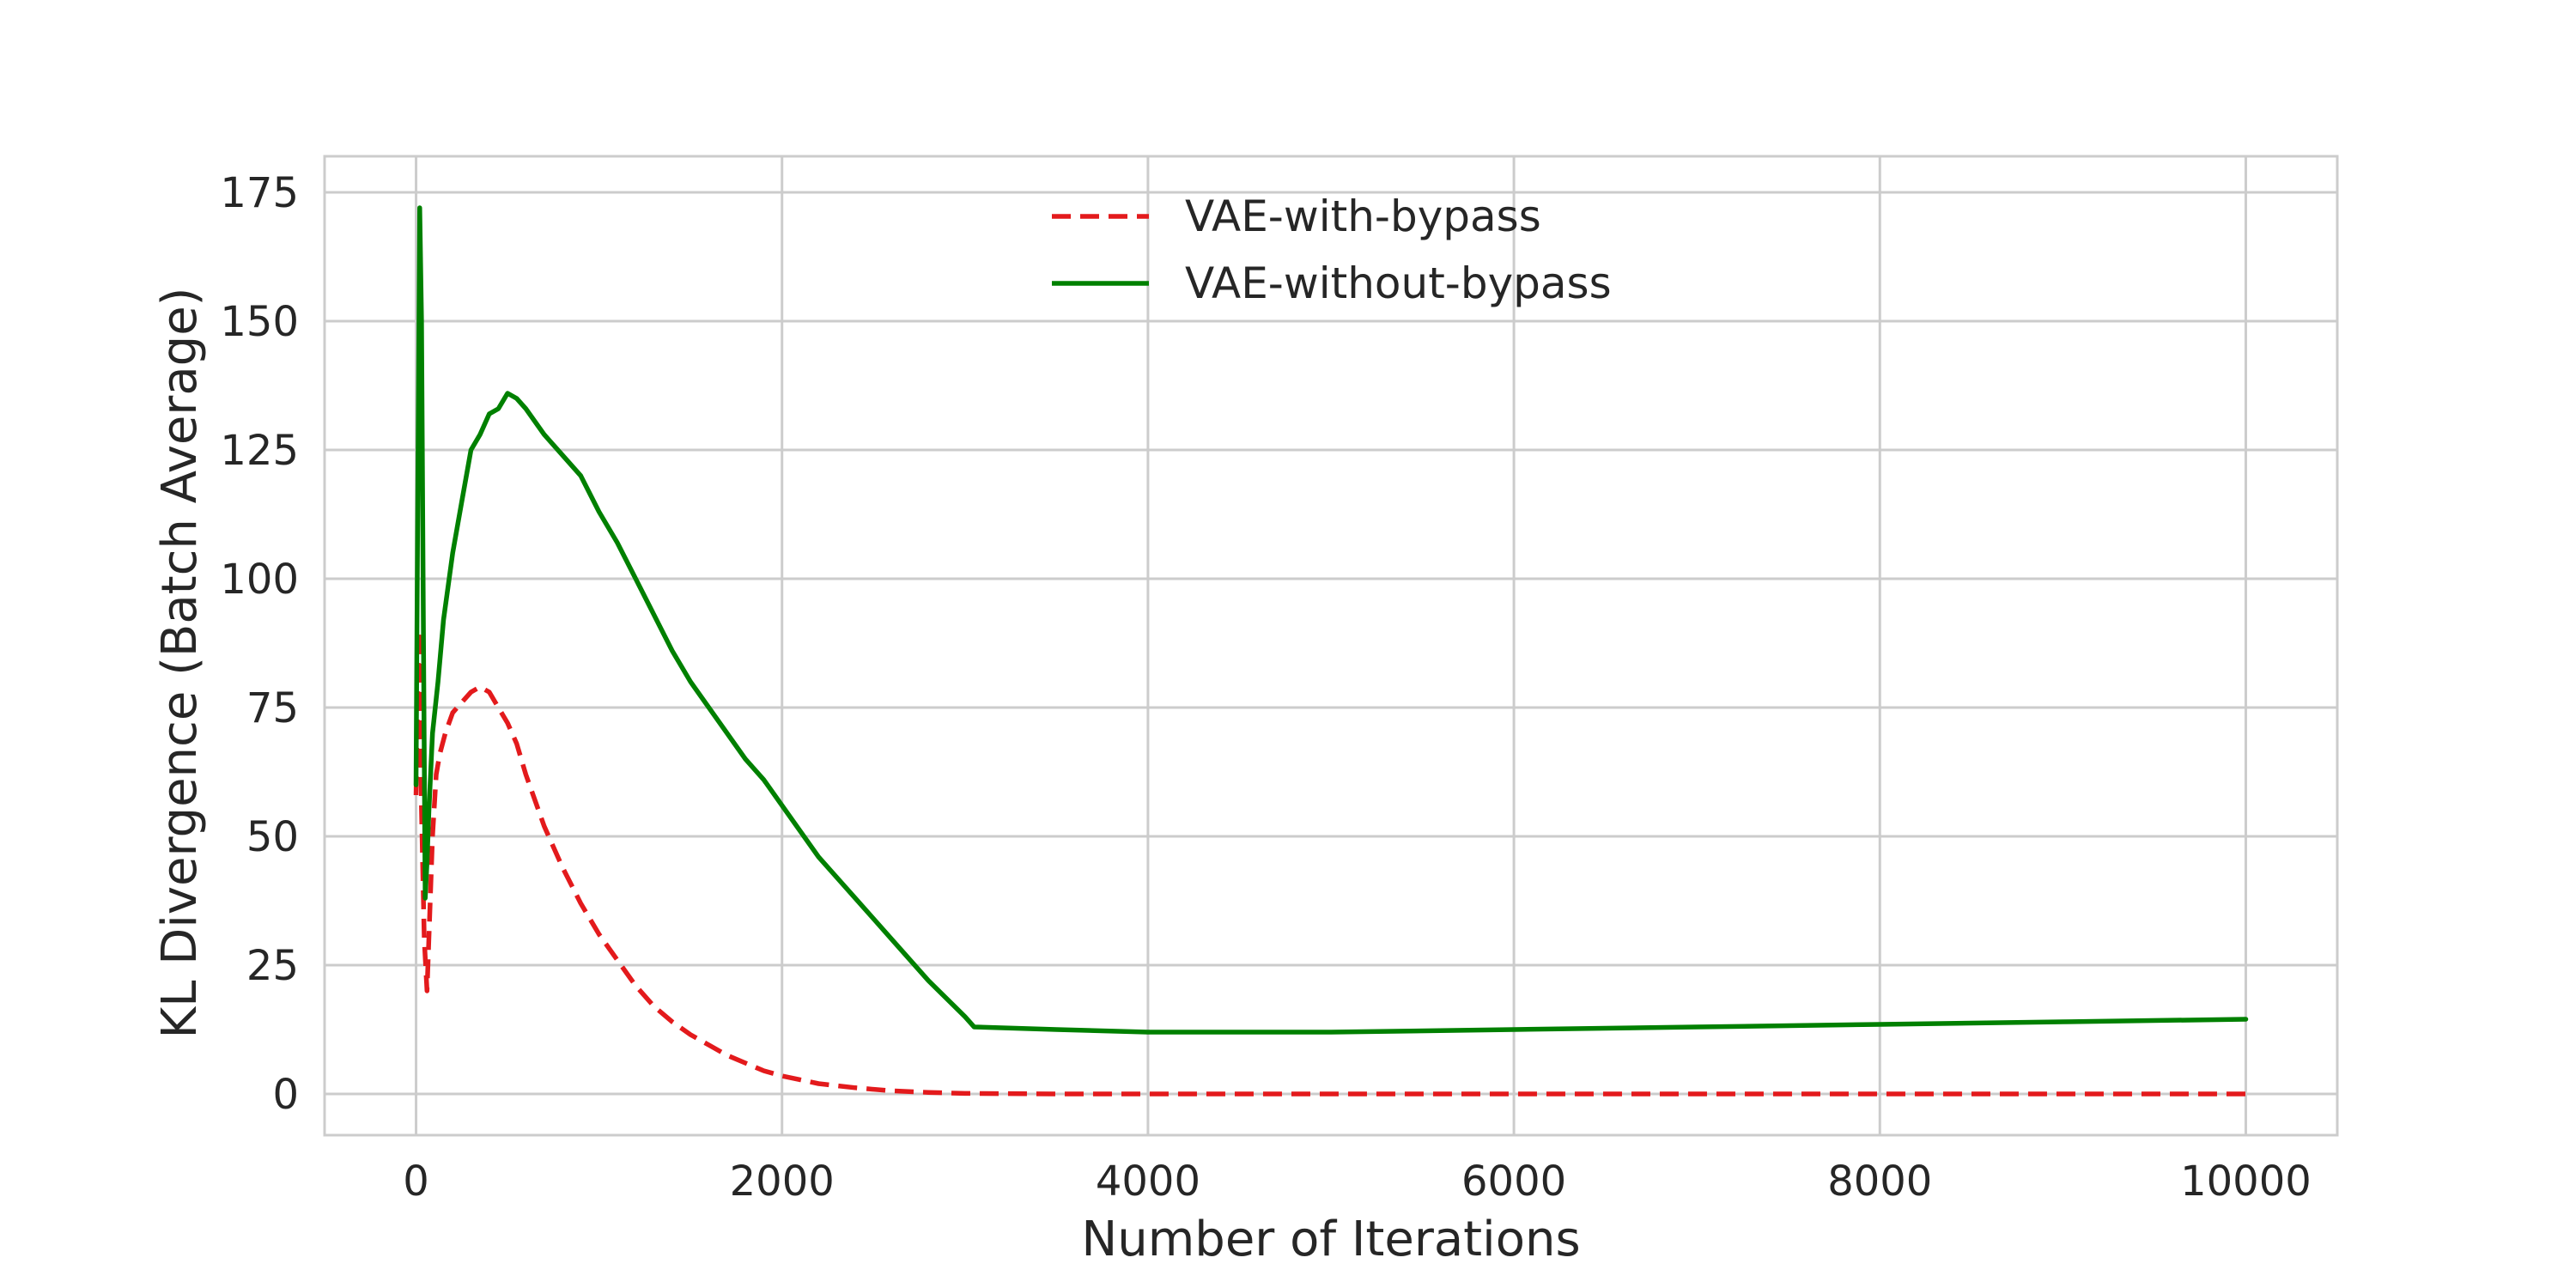 The image size is (2576, 1288). What do you see at coordinates (1398, 283) in the screenshot?
I see `legend-label: VAE-without-bypass` at bounding box center [1398, 283].